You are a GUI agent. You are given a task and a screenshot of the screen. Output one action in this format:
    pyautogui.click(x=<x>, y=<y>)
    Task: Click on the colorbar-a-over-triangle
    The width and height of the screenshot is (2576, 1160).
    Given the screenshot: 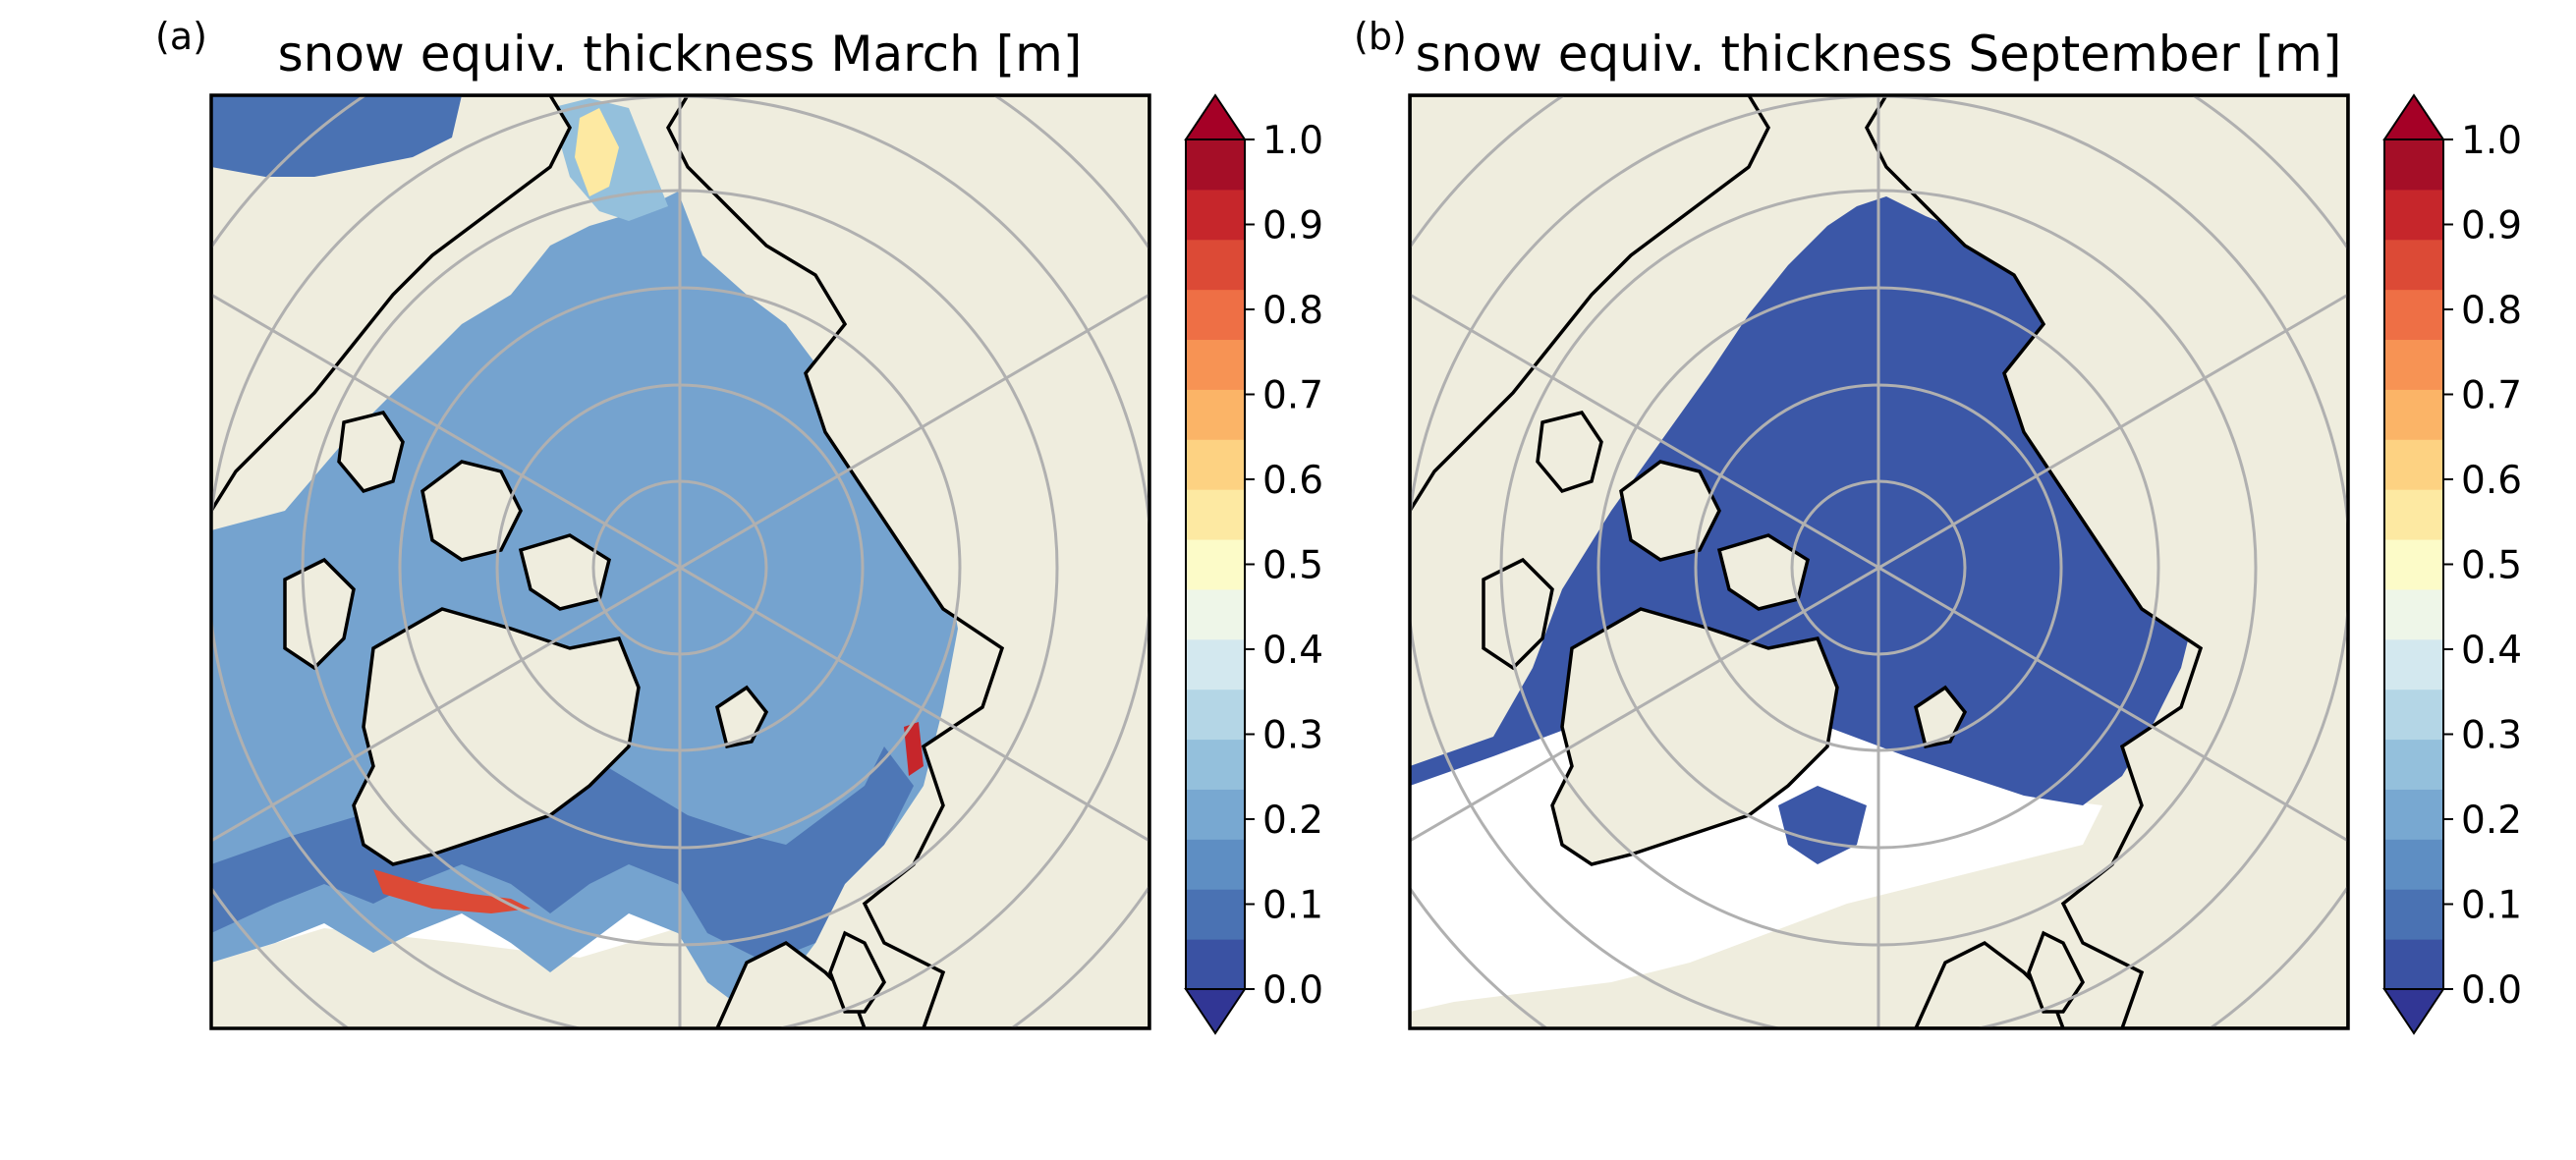 What is the action you would take?
    pyautogui.click(x=1215, y=116)
    